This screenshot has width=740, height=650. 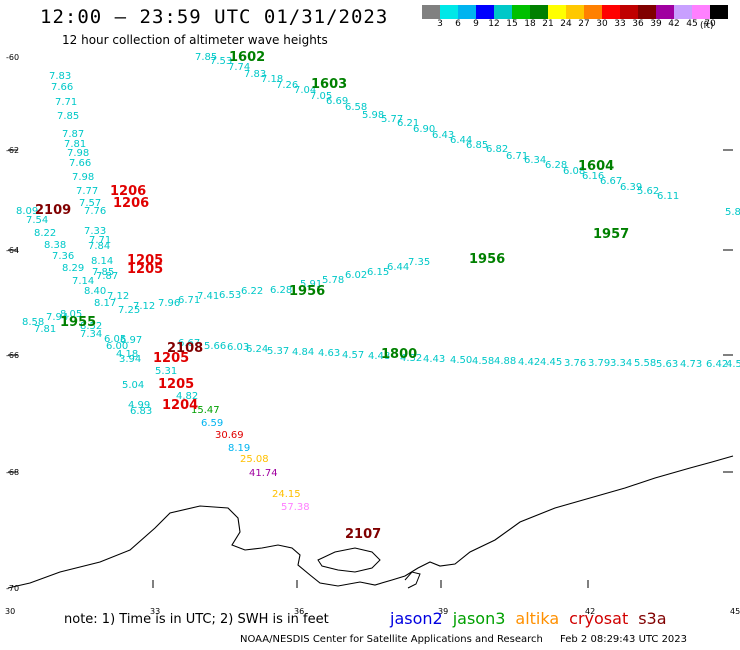 I want to click on pass-time-label: 1204, so click(x=180, y=405).